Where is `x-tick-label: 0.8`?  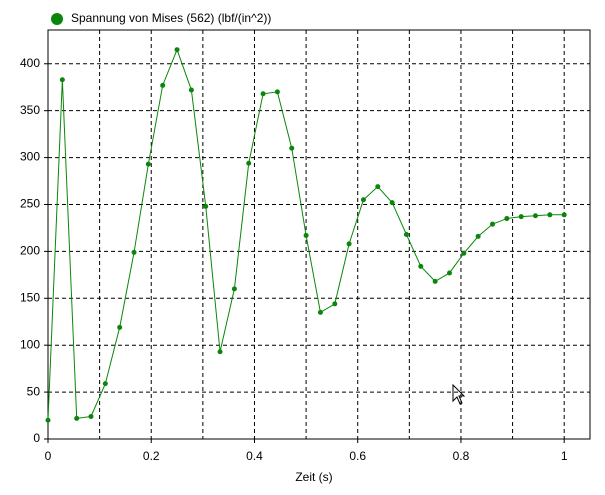
x-tick-label: 0.8 is located at coordinates (461, 456).